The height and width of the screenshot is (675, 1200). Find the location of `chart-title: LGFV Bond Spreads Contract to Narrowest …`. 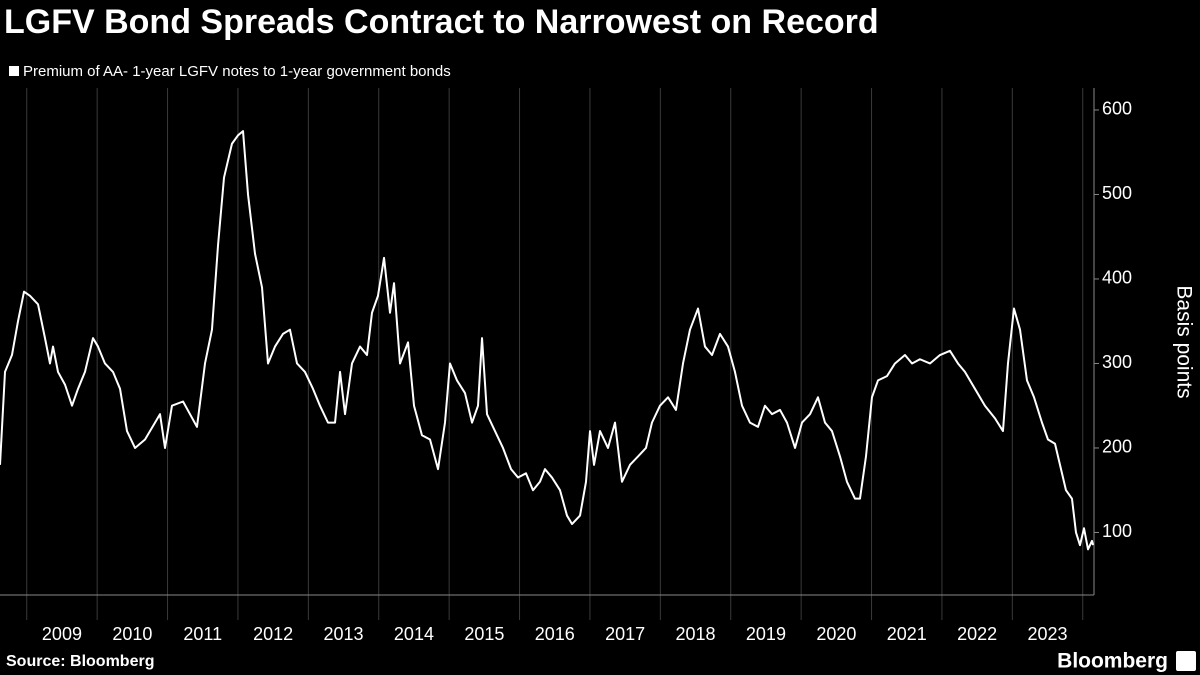

chart-title: LGFV Bond Spreads Contract to Narrowest … is located at coordinates (441, 22).